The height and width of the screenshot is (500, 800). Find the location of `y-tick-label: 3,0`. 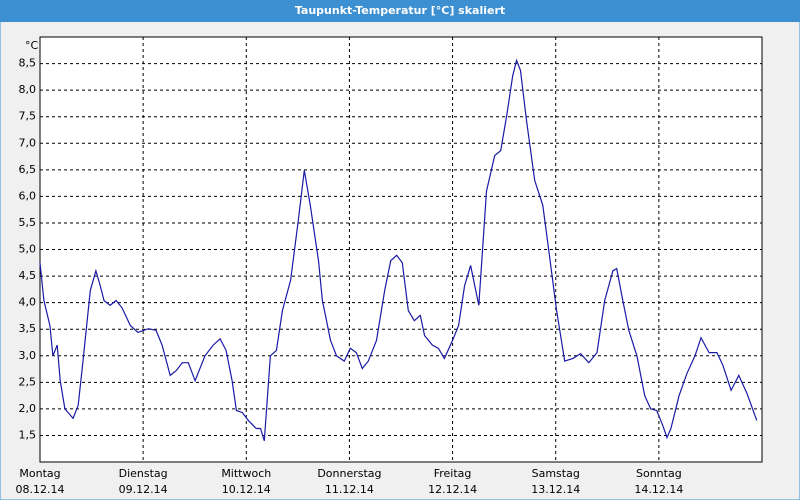

y-tick-label: 3,0 is located at coordinates (28, 355).